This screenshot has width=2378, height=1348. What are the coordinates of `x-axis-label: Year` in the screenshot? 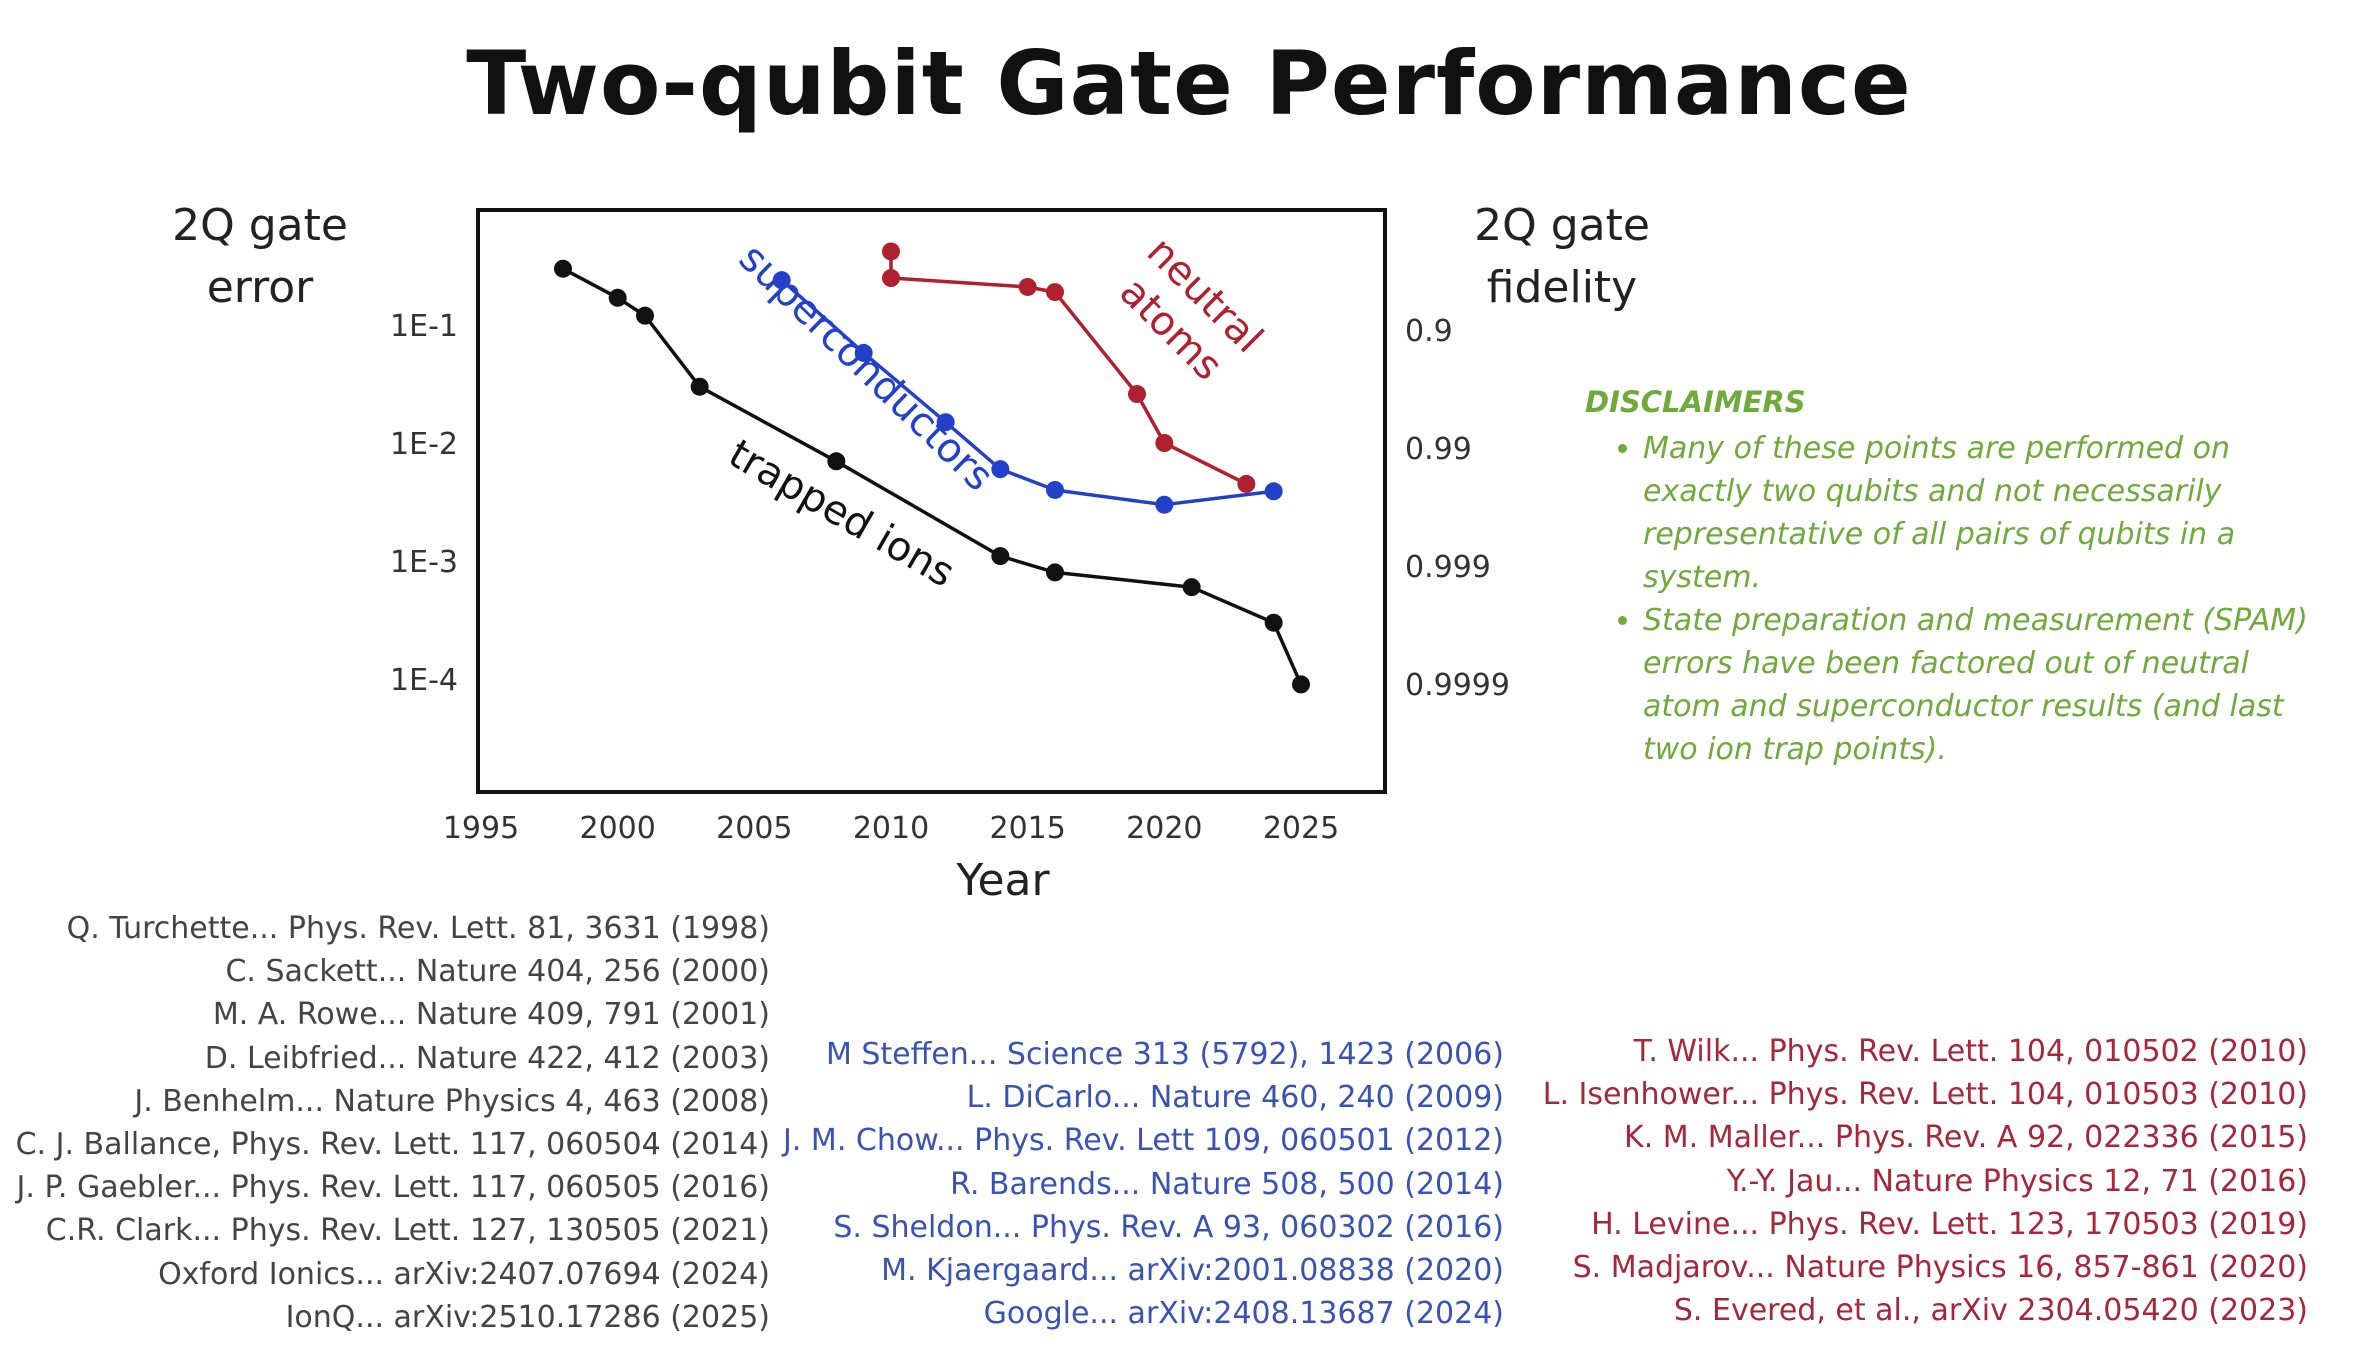 It's located at (1002, 880).